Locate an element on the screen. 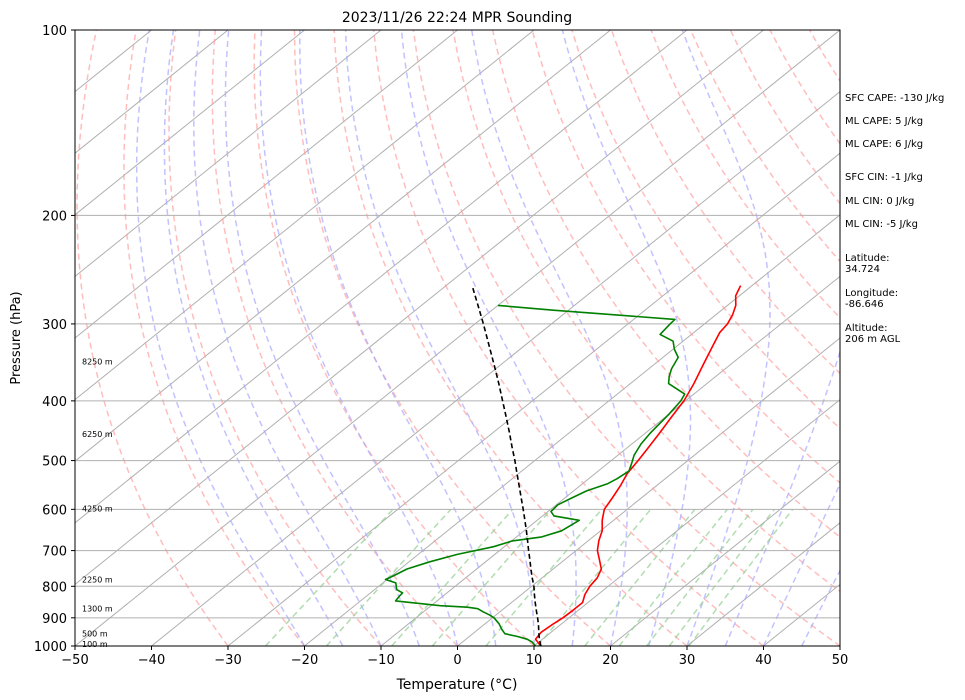 The image size is (965, 700). sfc-cape-readout: SFC CAPE: -130 J/kg is located at coordinates (895, 98).